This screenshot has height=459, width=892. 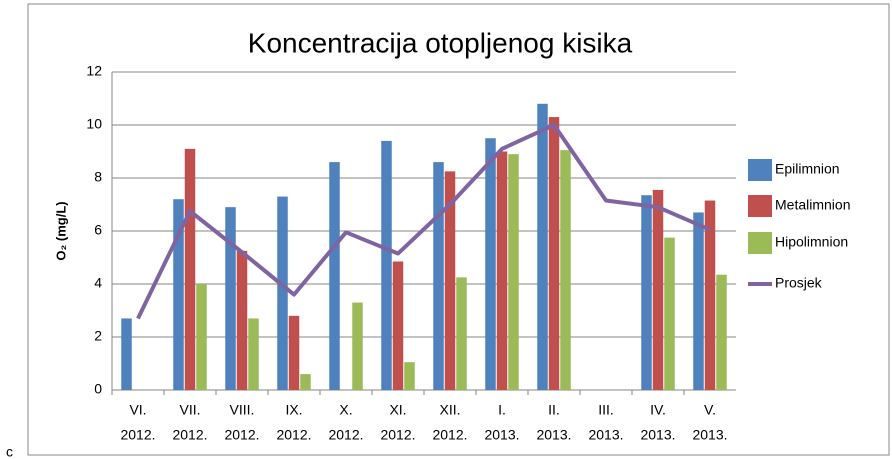 What do you see at coordinates (293, 410) in the screenshot?
I see `x-tick-label: IX.` at bounding box center [293, 410].